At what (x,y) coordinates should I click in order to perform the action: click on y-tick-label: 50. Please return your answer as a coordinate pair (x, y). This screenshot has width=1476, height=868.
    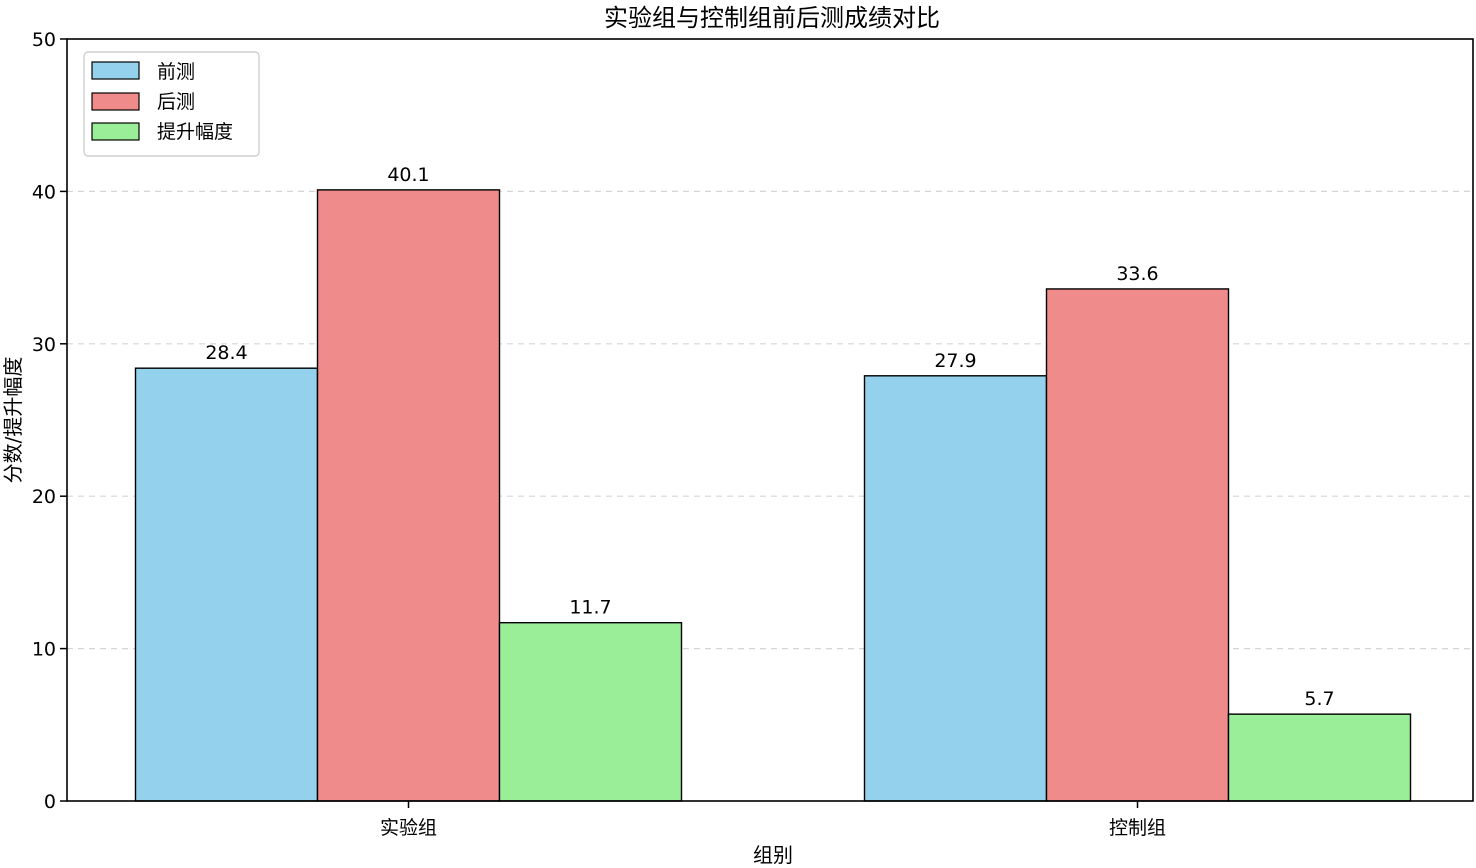
    Looking at the image, I should click on (44, 40).